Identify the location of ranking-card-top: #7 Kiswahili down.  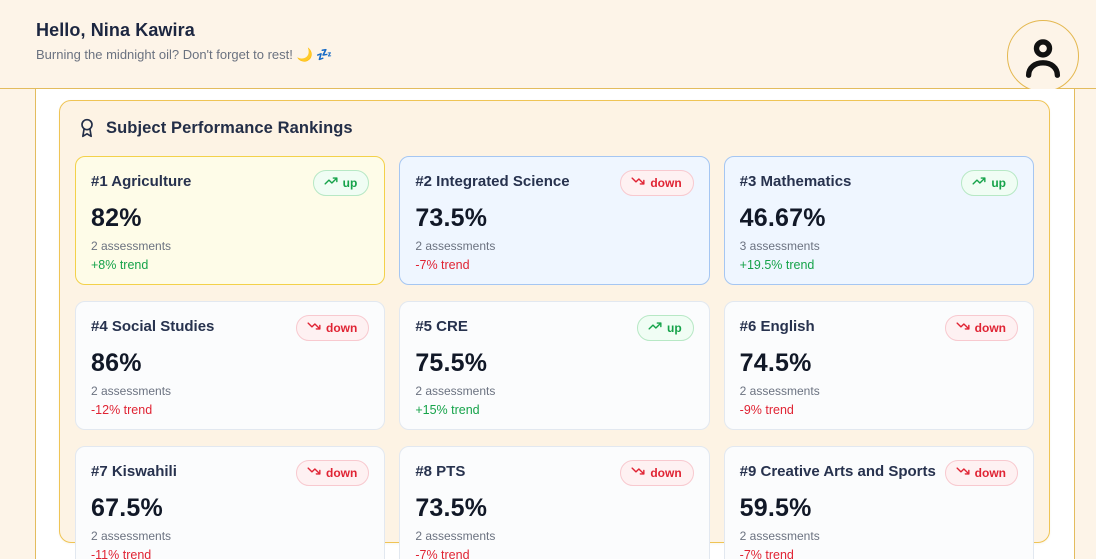
(230, 473).